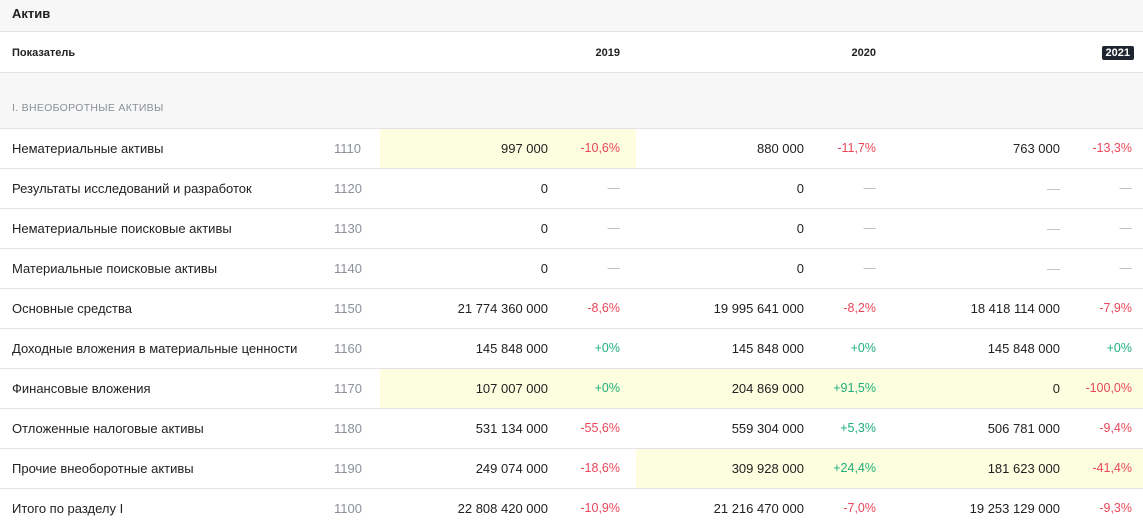 The width and height of the screenshot is (1143, 529). I want to click on column-header-year-2019: 2019, so click(607, 53).